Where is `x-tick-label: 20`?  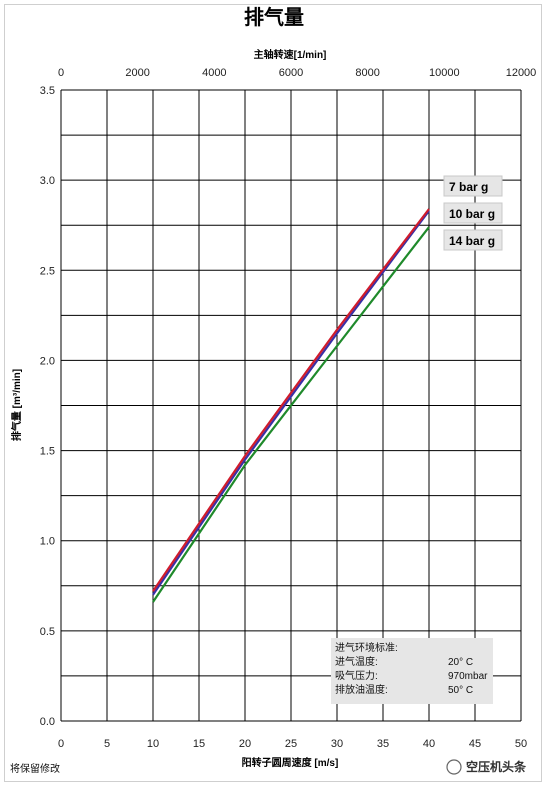 x-tick-label: 20 is located at coordinates (245, 744).